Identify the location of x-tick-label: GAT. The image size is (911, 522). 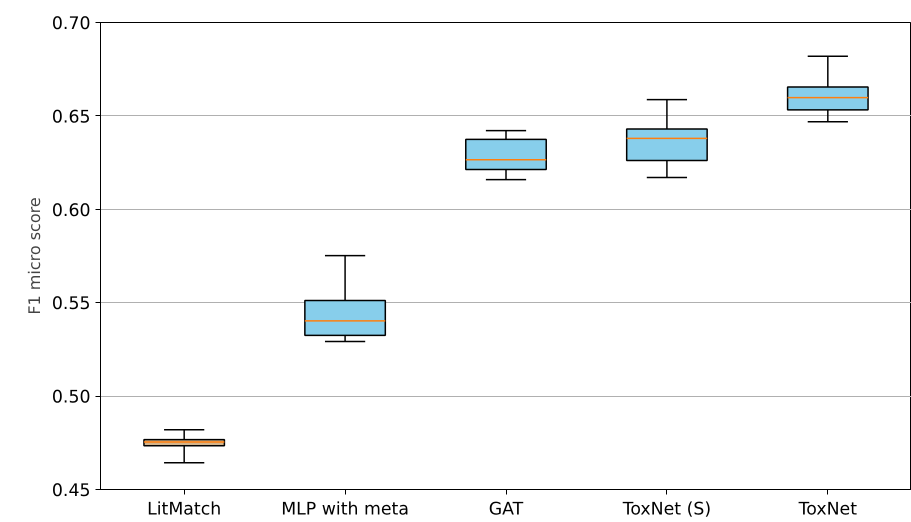
(506, 510).